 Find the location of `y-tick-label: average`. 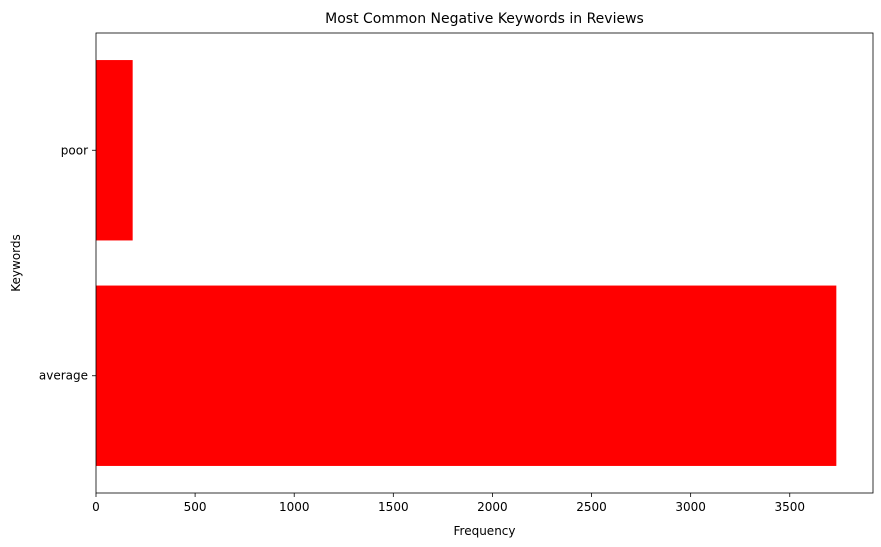

y-tick-label: average is located at coordinates (63, 376).